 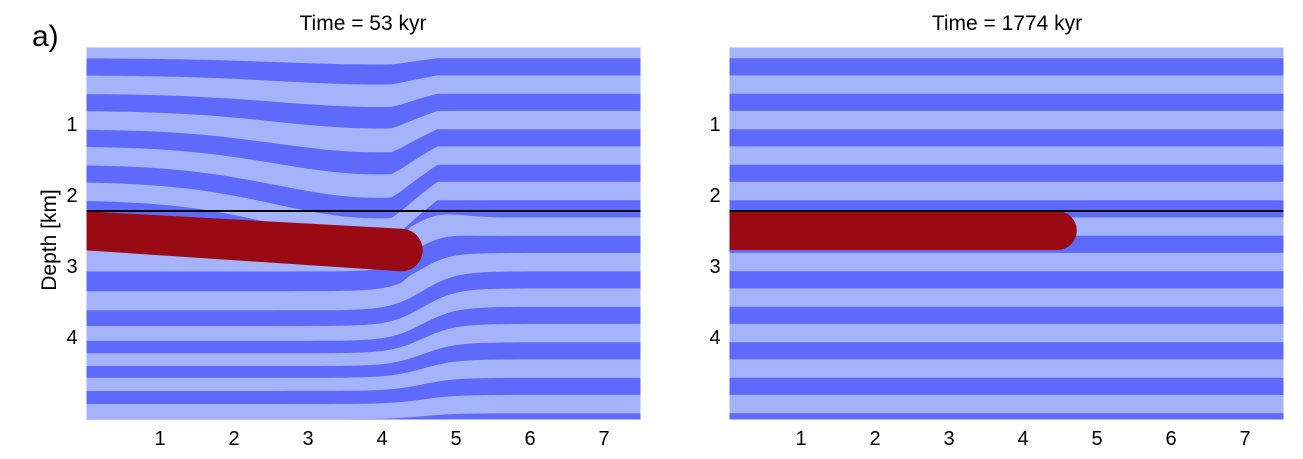 What do you see at coordinates (1007, 23) in the screenshot?
I see `panel-right-title: Time = 1774 kyr` at bounding box center [1007, 23].